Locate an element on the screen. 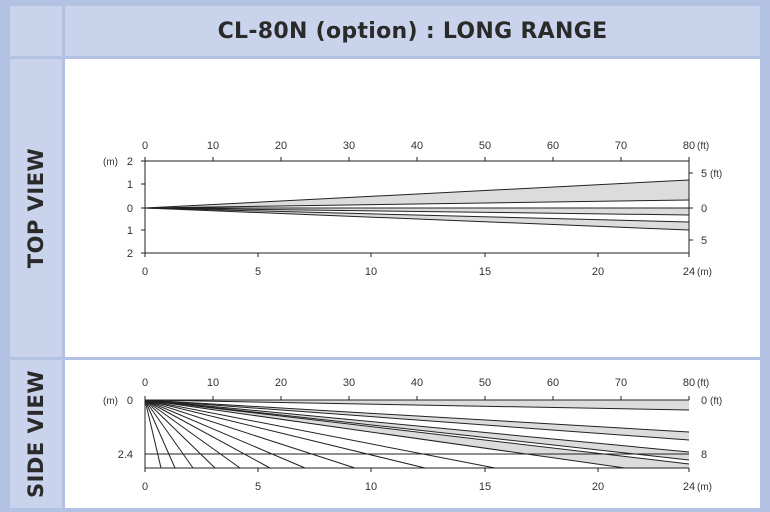 Image resolution: width=770 pixels, height=512 pixels. top-left-tick-labels: 2 1 0 1 2 is located at coordinates (130, 208).